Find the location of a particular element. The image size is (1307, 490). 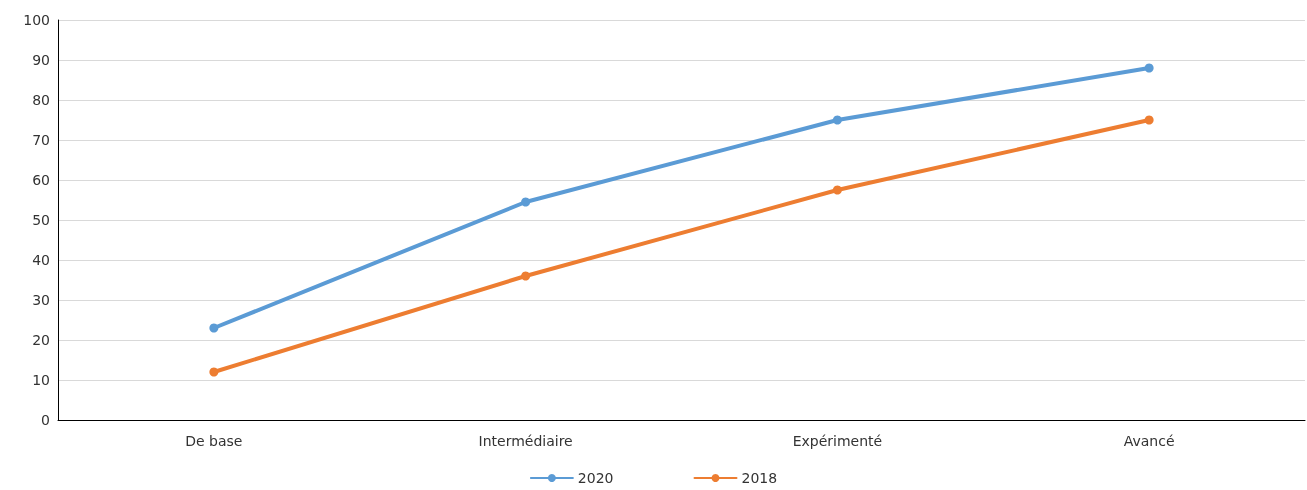

y-tick-label: 100 is located at coordinates (36, 20).